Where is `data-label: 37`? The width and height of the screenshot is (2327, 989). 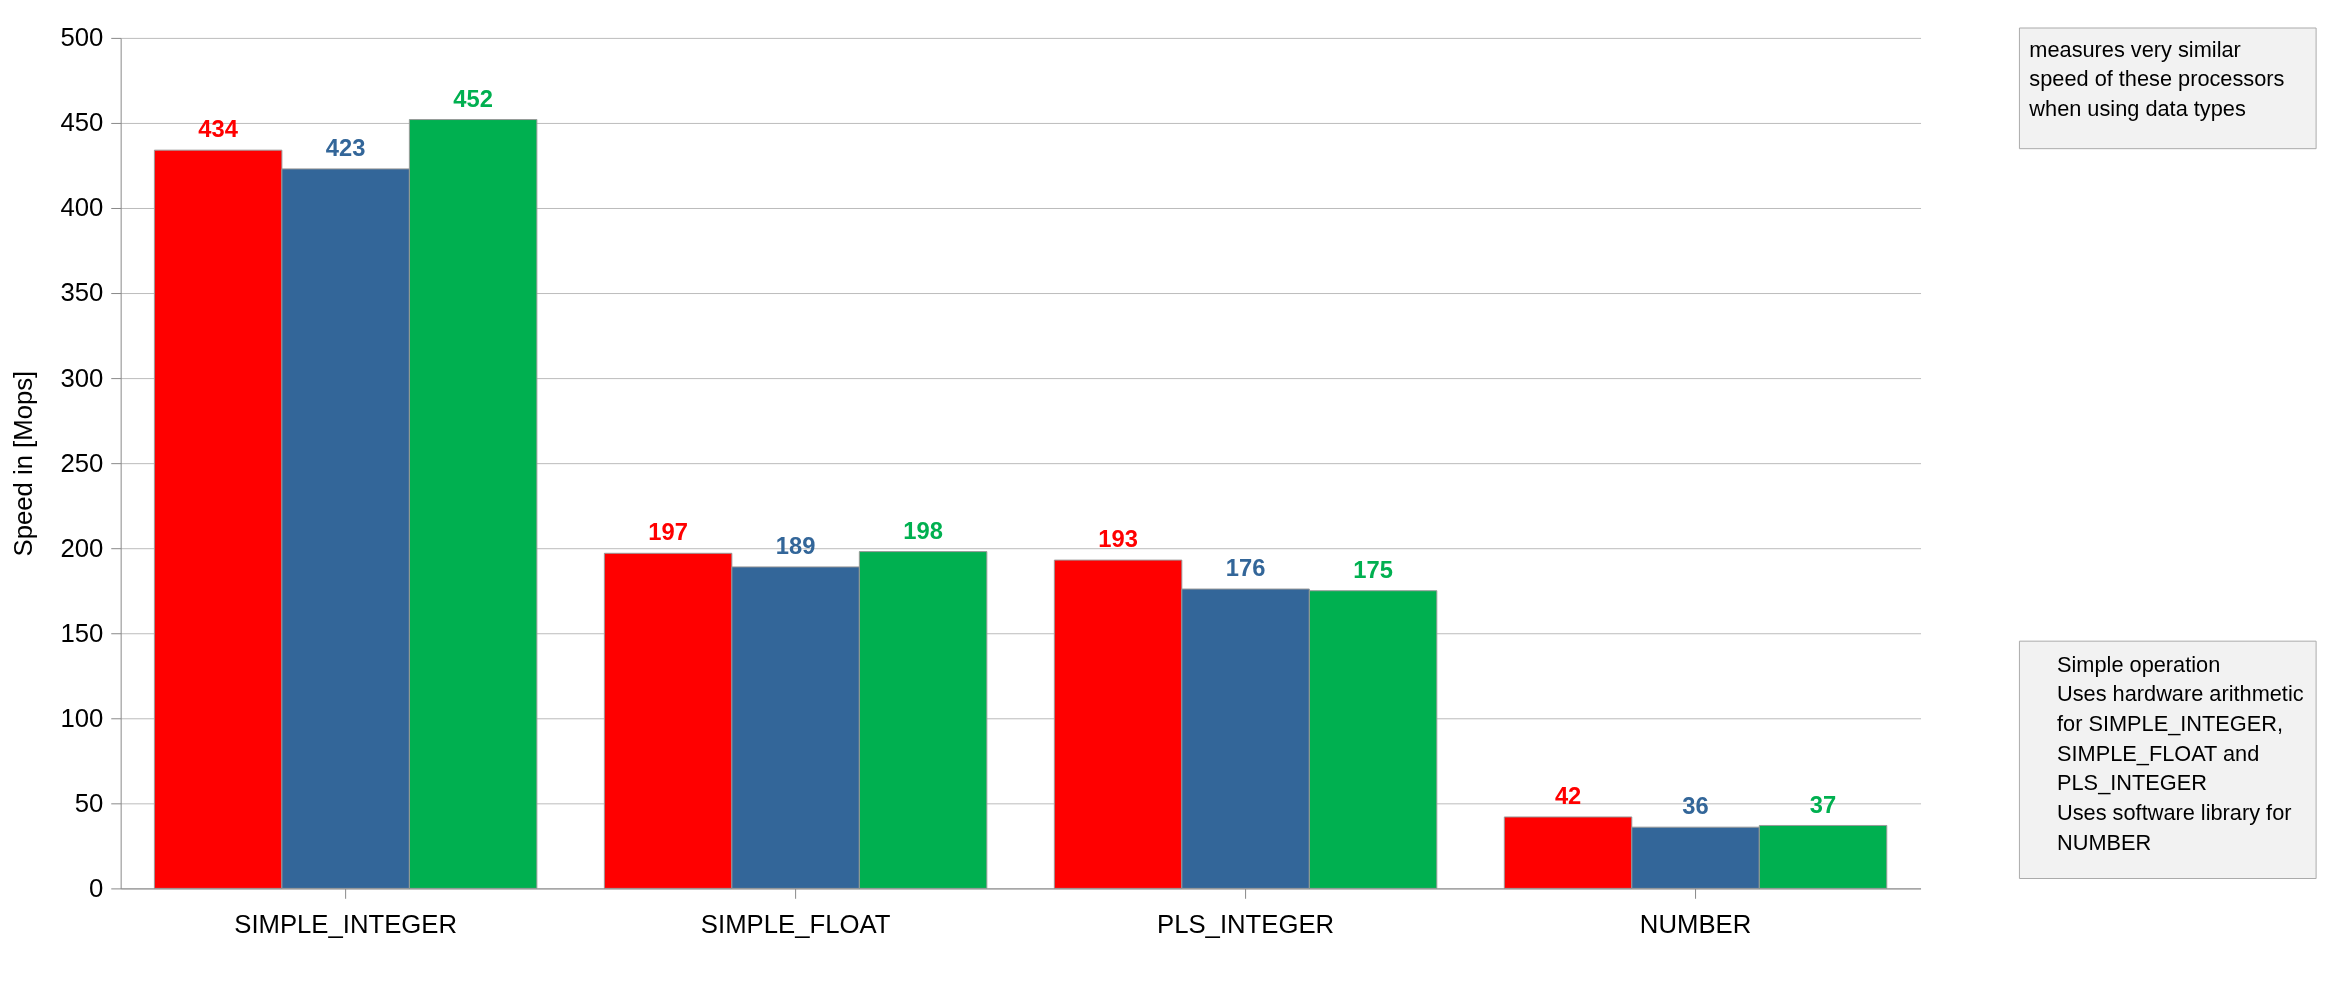 data-label: 37 is located at coordinates (1823, 804).